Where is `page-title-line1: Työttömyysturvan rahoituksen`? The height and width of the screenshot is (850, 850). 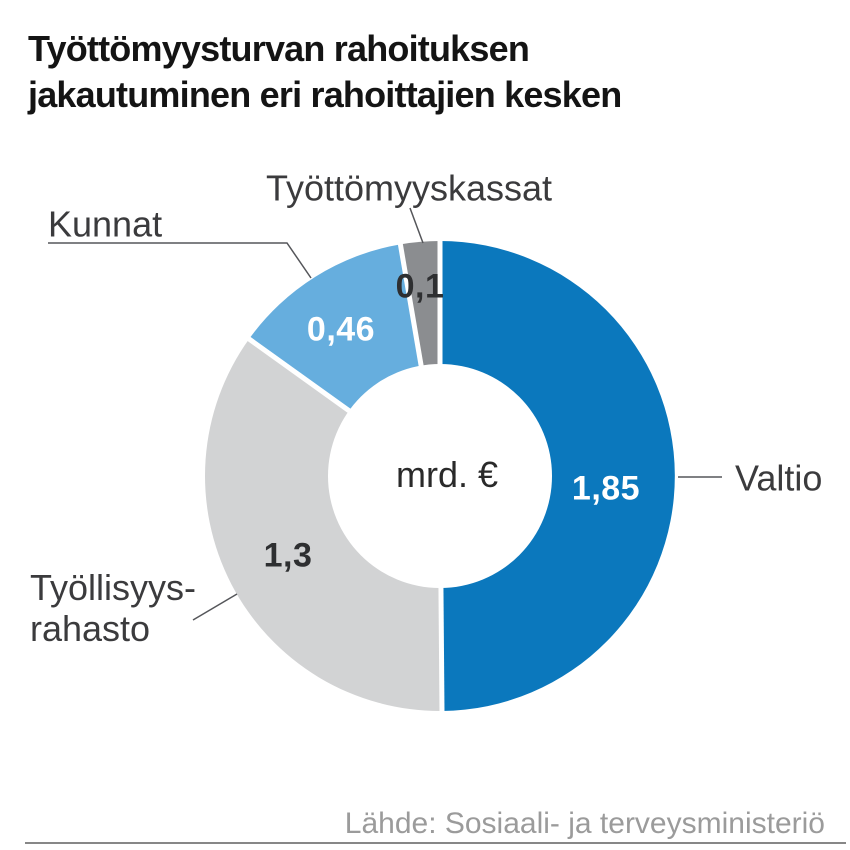
page-title-line1: Työttömyysturvan rahoituksen is located at coordinates (279, 48).